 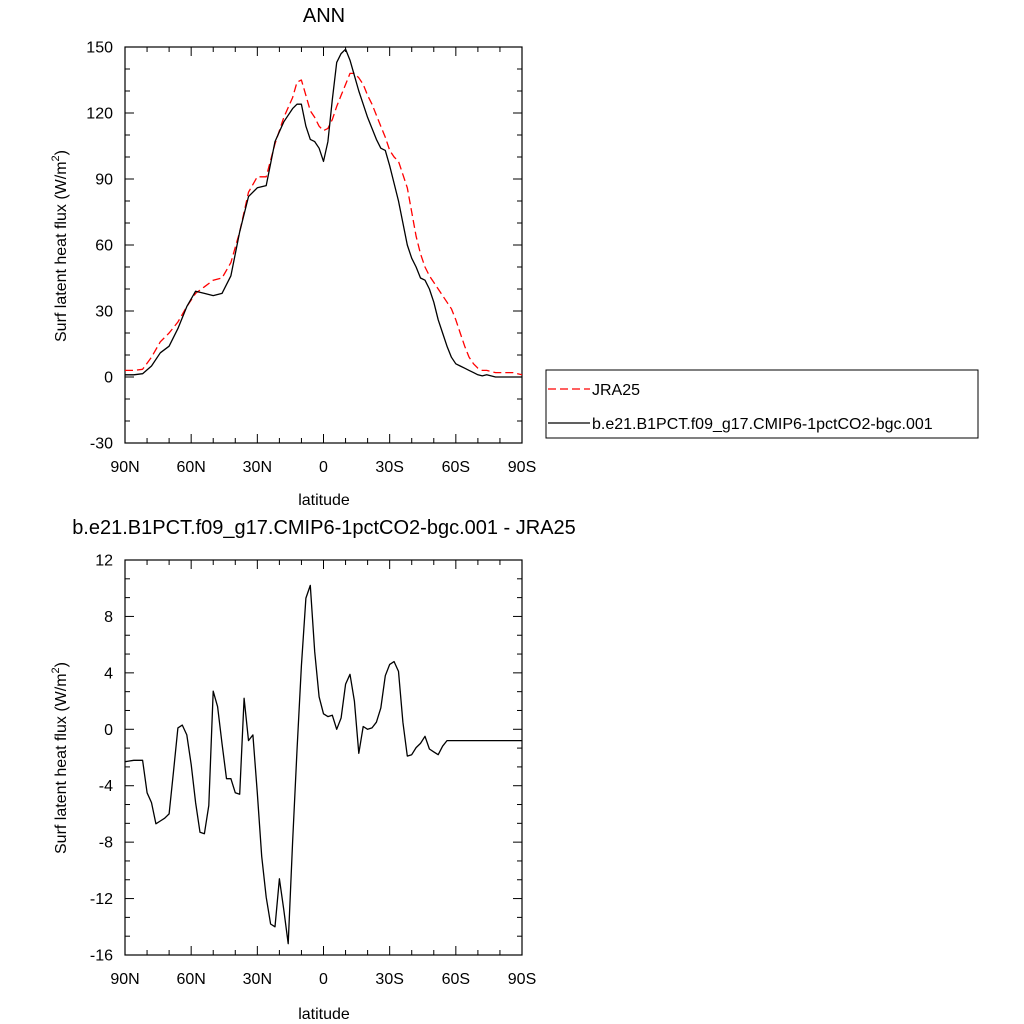 What do you see at coordinates (106, 843) in the screenshot?
I see `bottom-y-tick-label: -8` at bounding box center [106, 843].